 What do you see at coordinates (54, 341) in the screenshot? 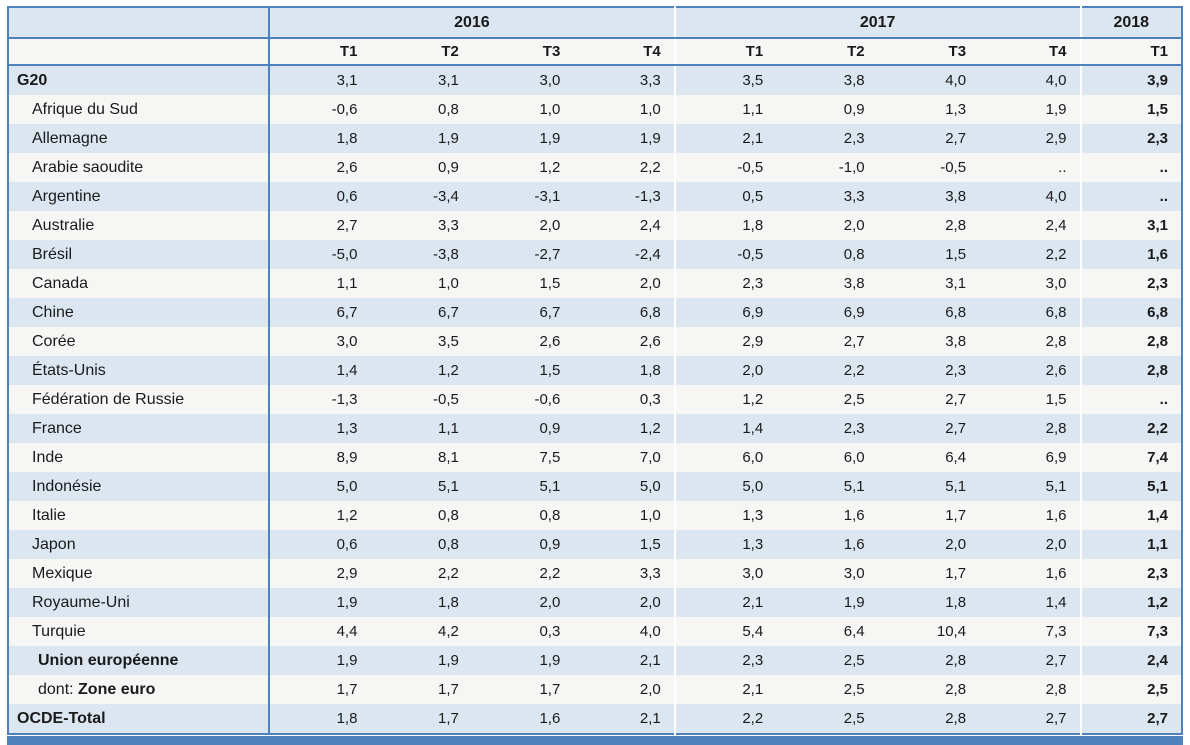
I see `row-label: Corée` at bounding box center [54, 341].